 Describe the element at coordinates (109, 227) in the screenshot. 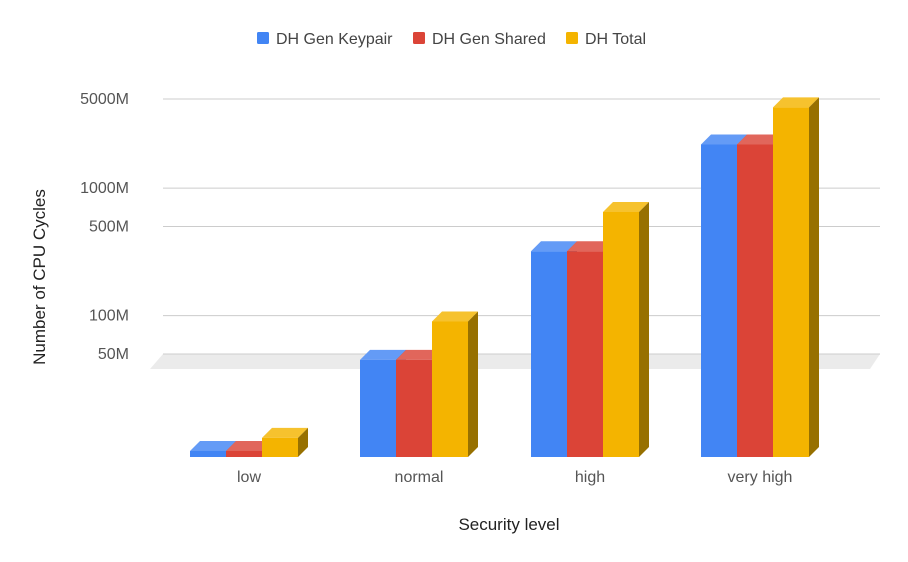

I see `y-tick-label: 500M` at that location.